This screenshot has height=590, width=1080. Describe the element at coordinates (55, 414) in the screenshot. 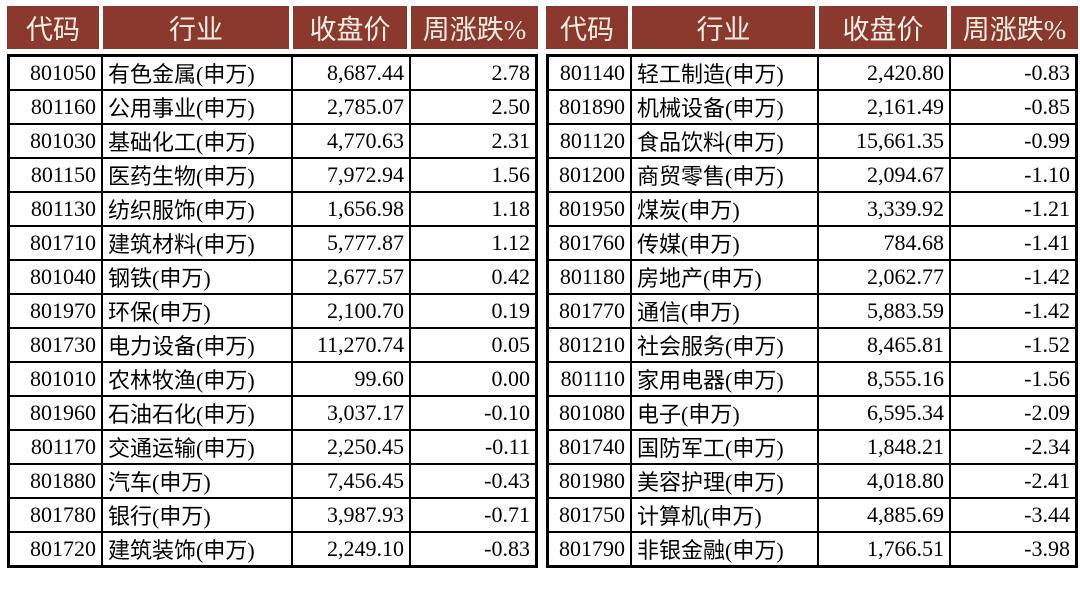

I see `cell-code: 801960` at that location.